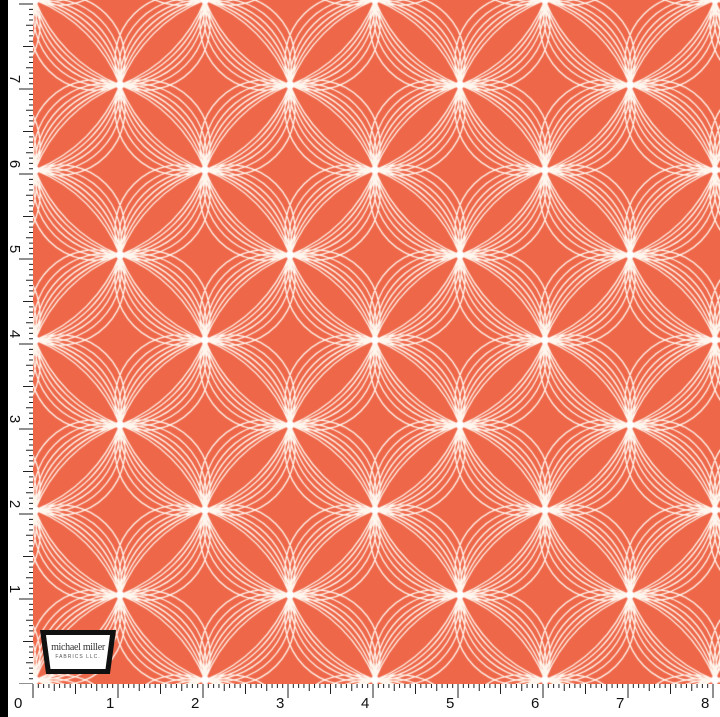  Describe the element at coordinates (4, 358) in the screenshot. I see `black-edge` at that location.